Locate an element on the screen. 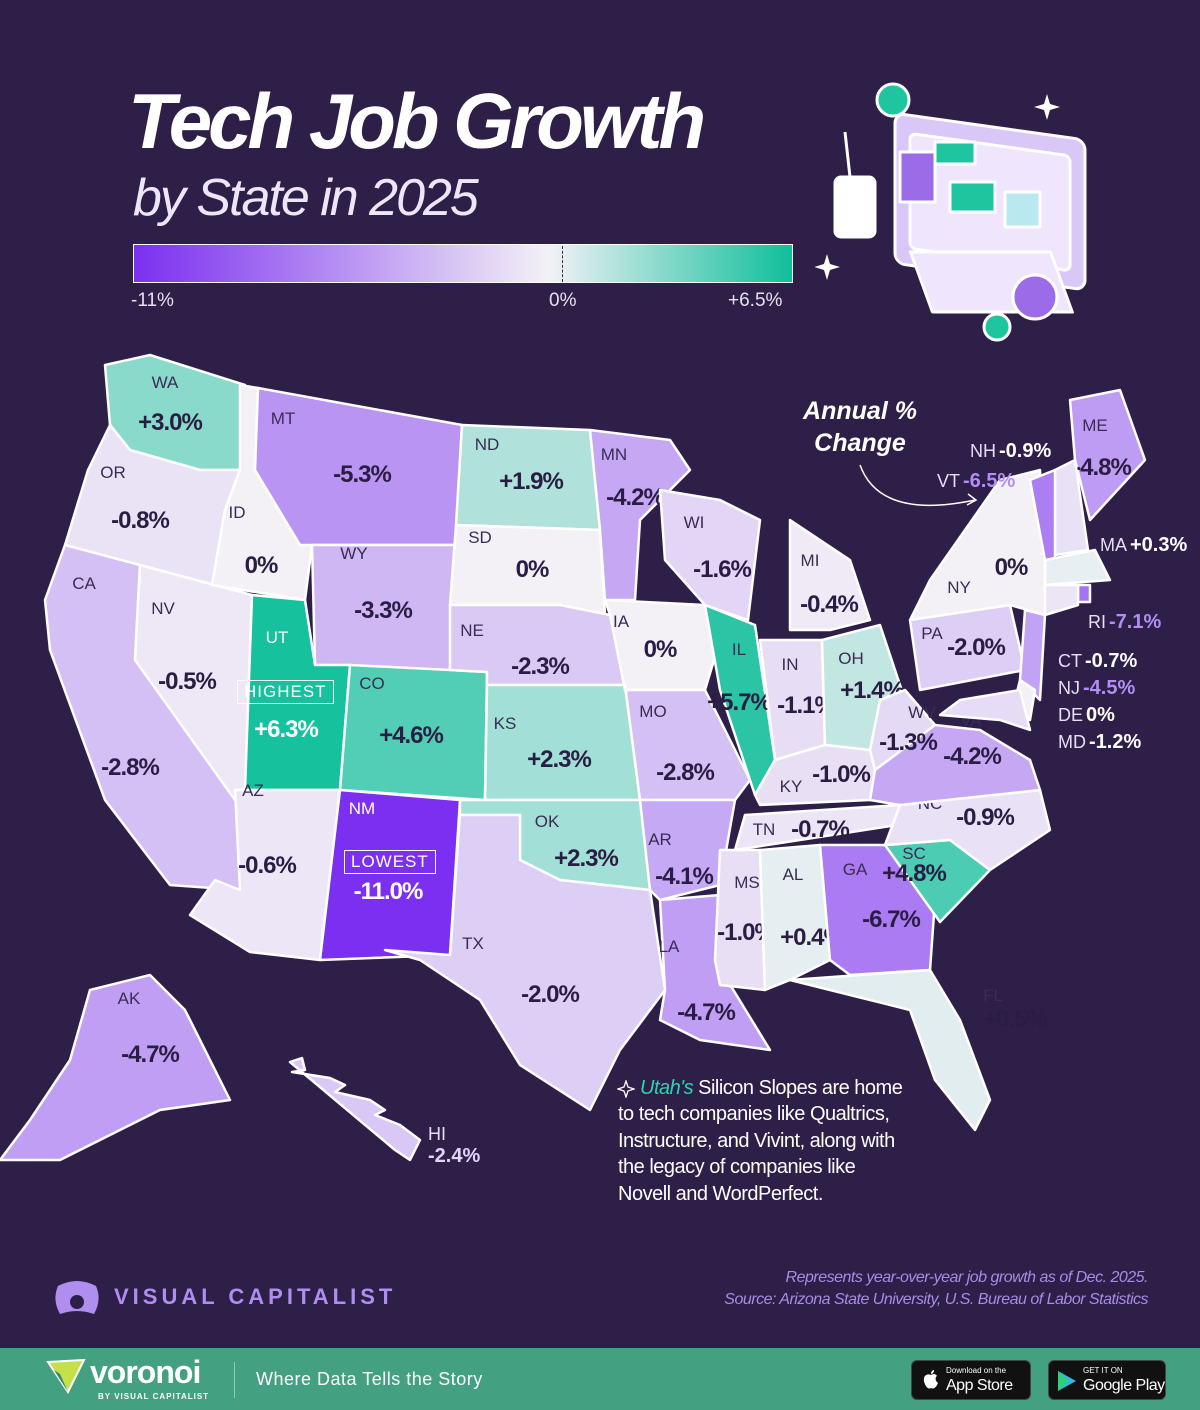 The width and height of the screenshot is (1200, 1410). state-mn is located at coordinates (640, 515).